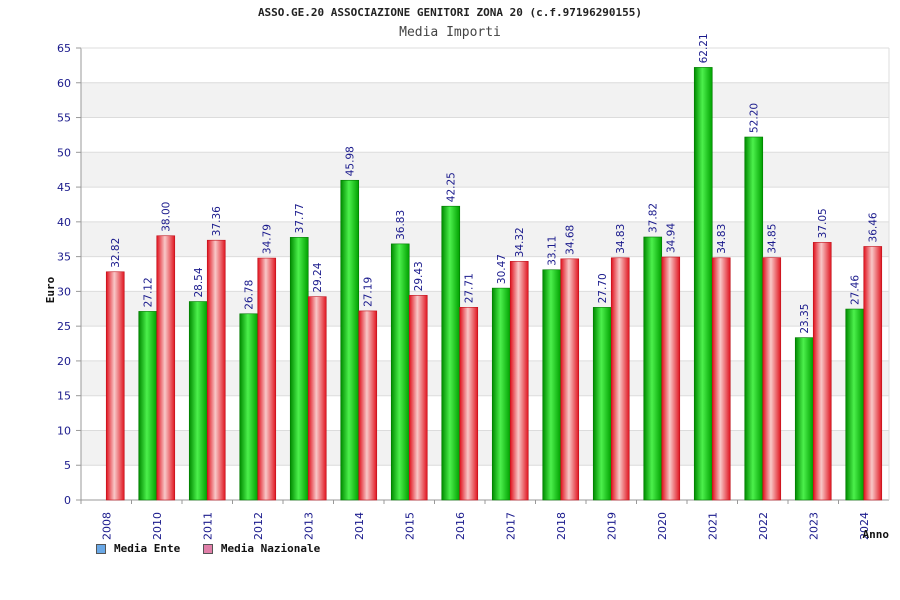 This screenshot has width=900, height=600. What do you see at coordinates (704, 48) in the screenshot?
I see `data-label: 62.21` at bounding box center [704, 48].